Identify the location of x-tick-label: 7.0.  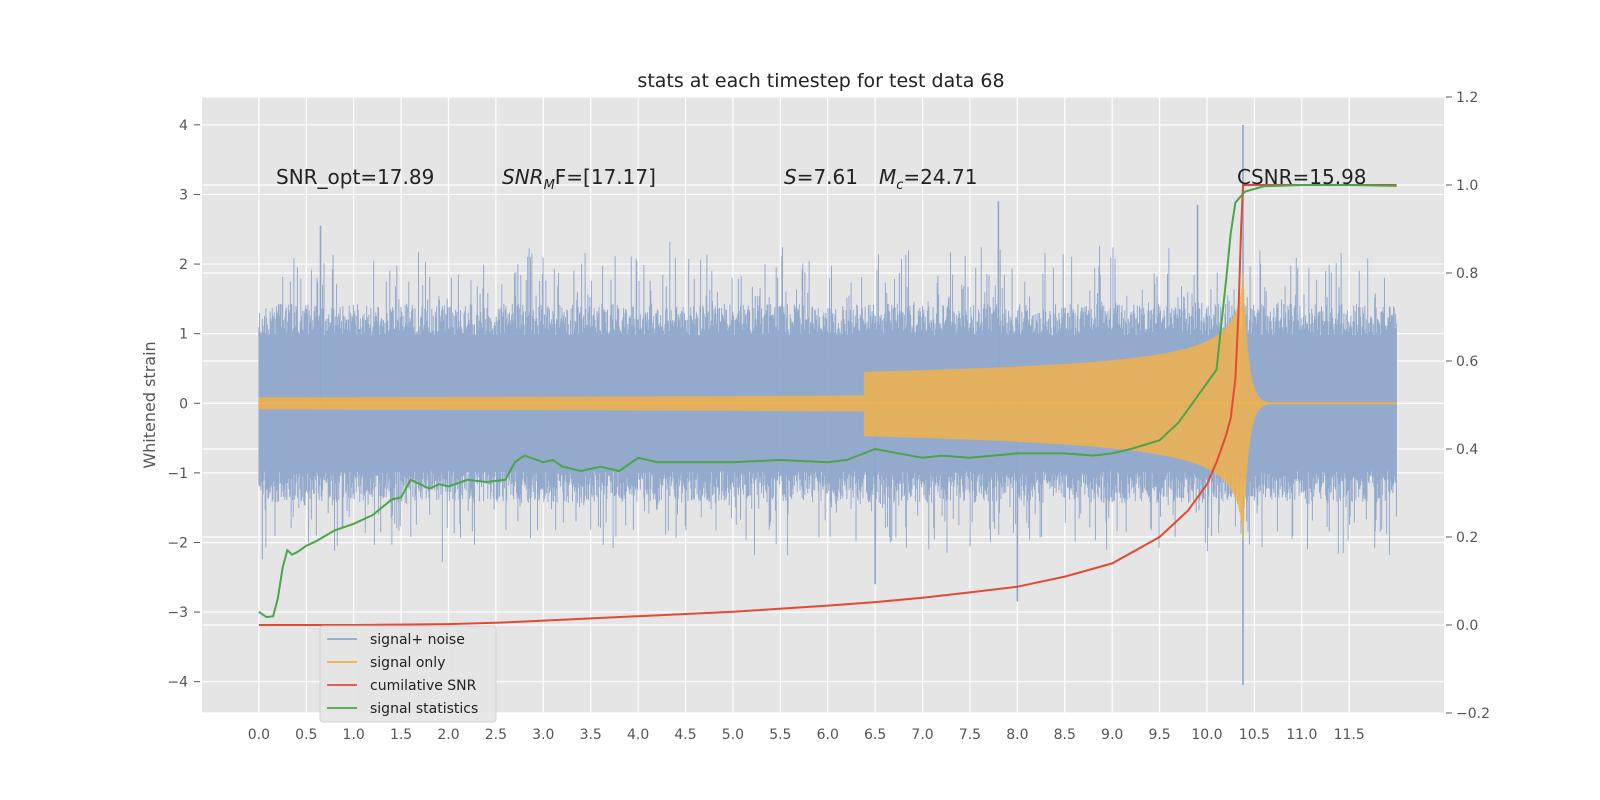
(922, 735).